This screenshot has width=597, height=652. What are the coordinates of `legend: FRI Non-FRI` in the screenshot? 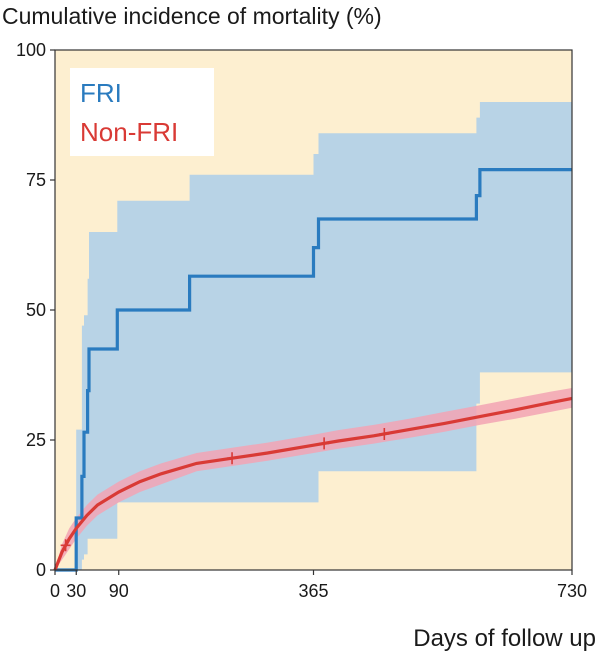 It's located at (142, 112).